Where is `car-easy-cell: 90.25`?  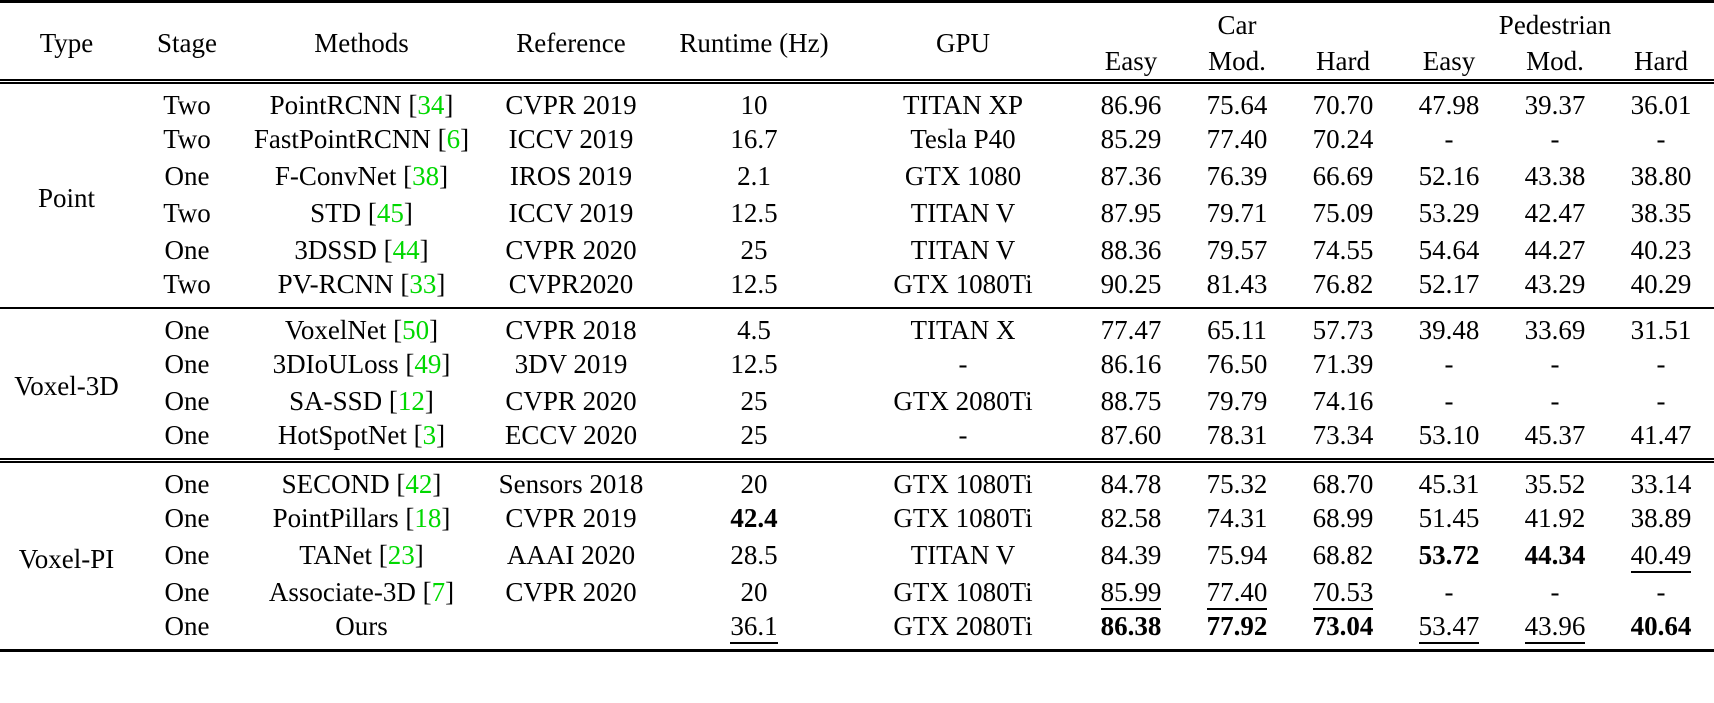
car-easy-cell: 90.25 is located at coordinates (1131, 284).